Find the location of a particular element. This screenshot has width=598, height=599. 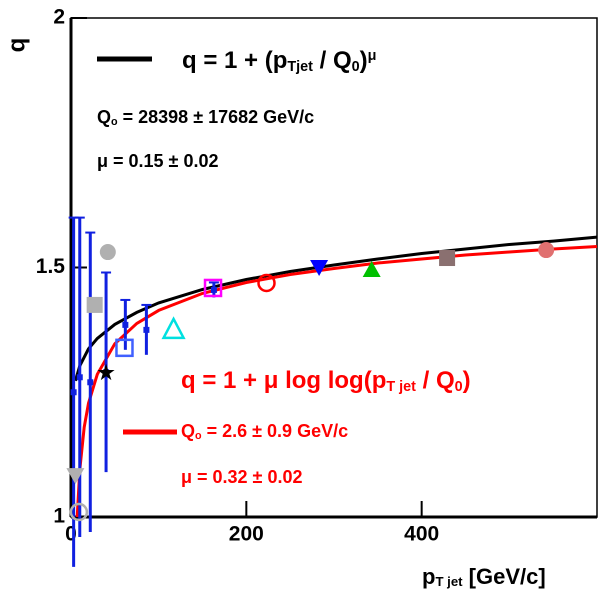

annotation-part: μ is located at coordinates (372, 56).